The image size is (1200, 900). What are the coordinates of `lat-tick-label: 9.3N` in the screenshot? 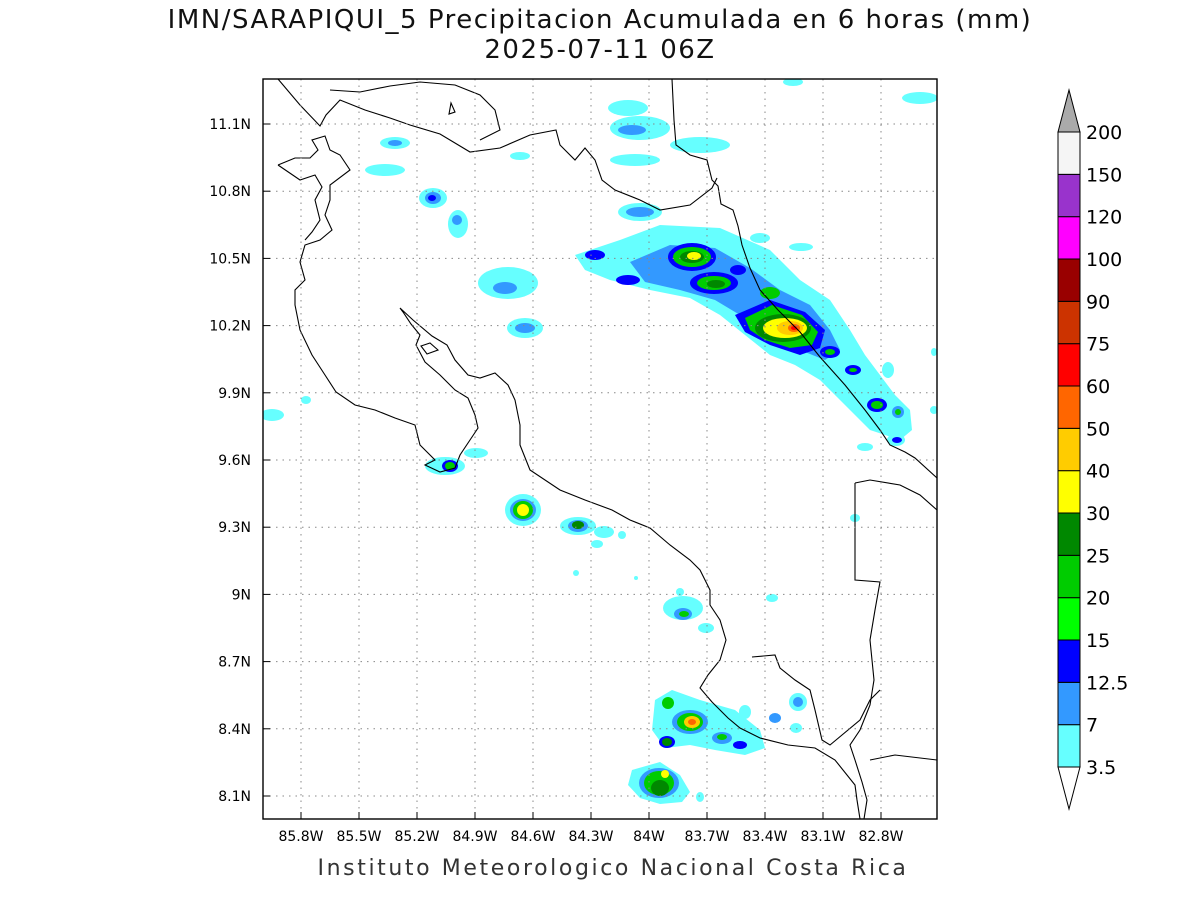 It's located at (234, 528).